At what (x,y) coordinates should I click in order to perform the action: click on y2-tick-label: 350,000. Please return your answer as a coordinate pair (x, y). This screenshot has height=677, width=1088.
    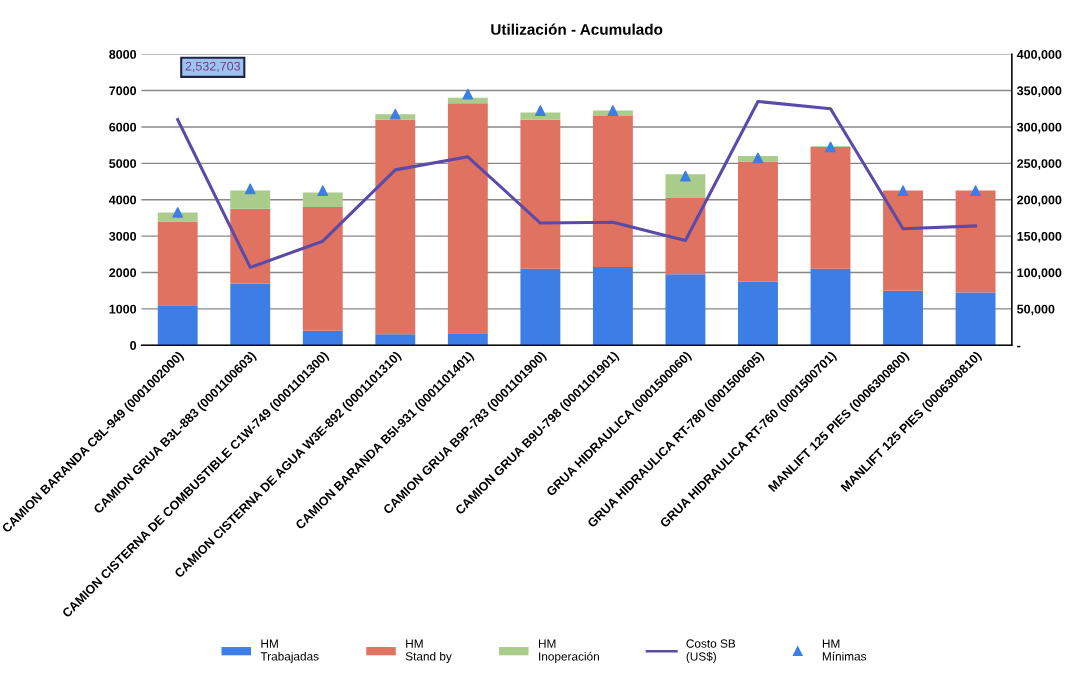
    Looking at the image, I should click on (1039, 92).